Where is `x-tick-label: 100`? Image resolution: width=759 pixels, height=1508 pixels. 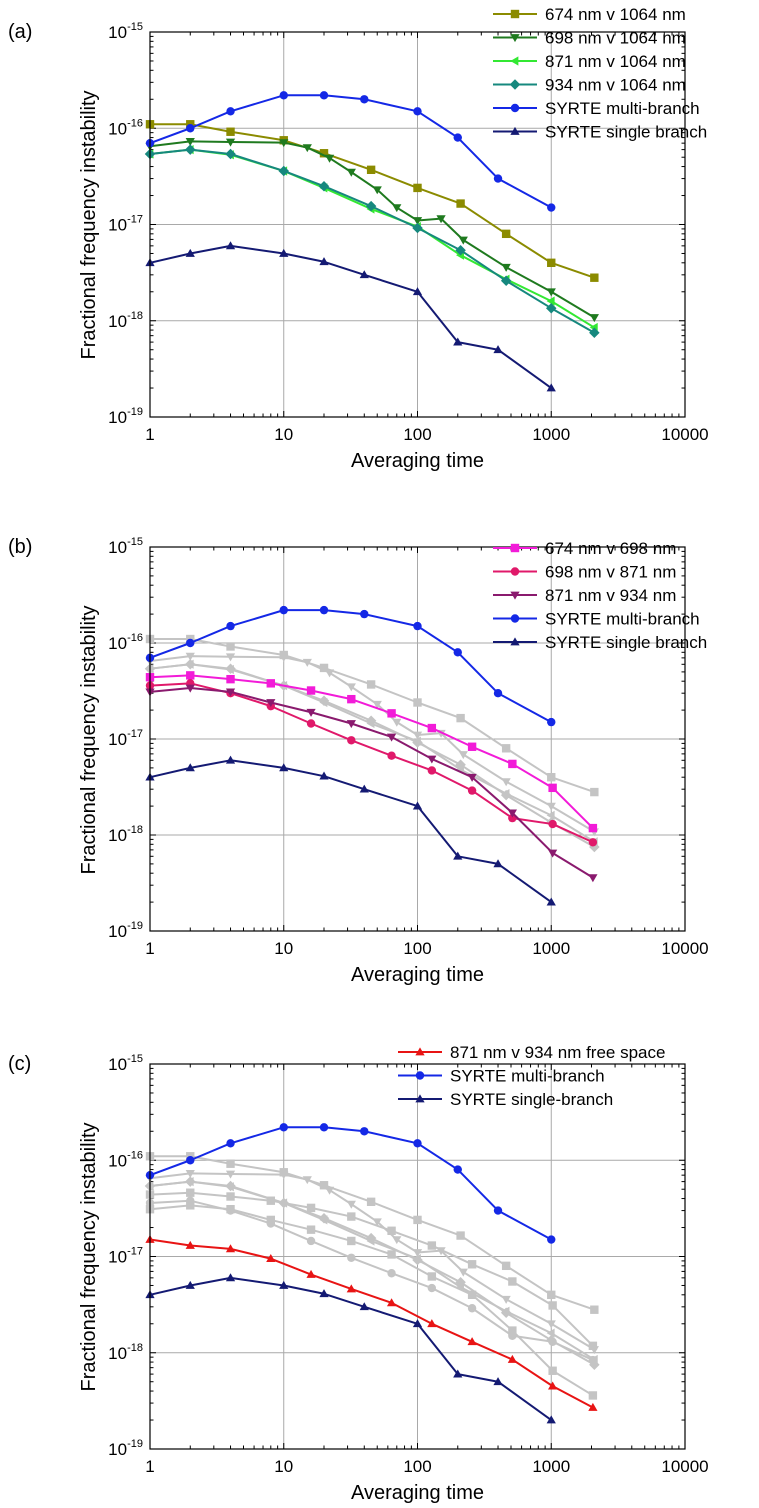 x-tick-label: 100 is located at coordinates (417, 434).